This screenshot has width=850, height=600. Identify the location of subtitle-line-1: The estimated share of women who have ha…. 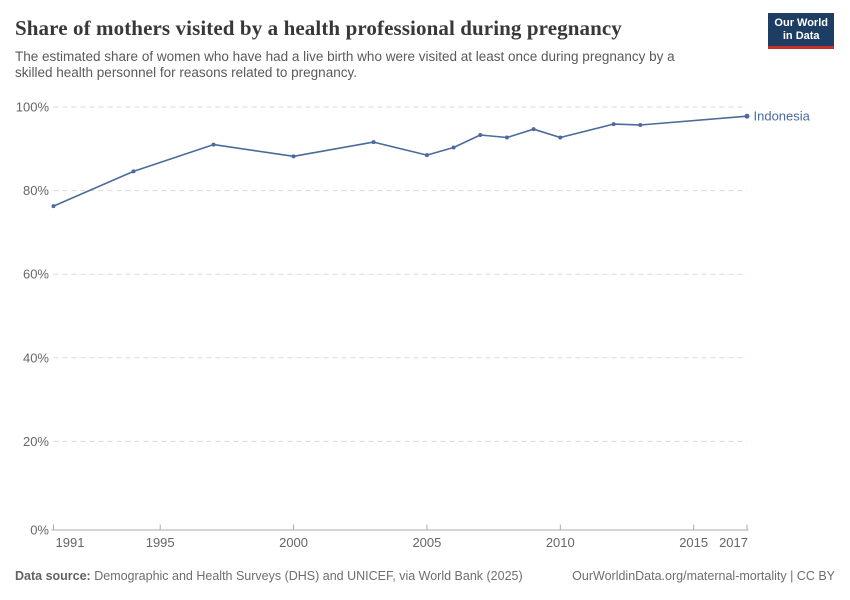
(345, 56).